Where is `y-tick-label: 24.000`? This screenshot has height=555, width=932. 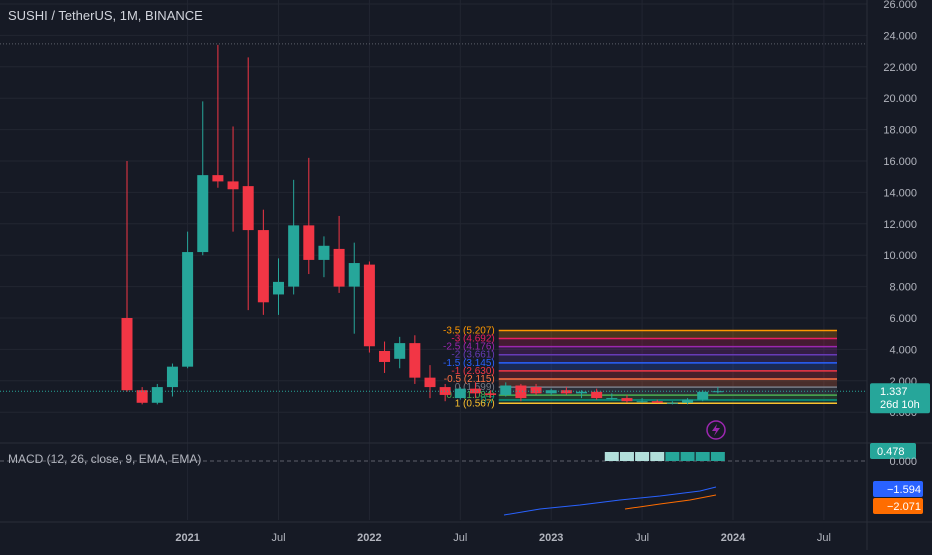
y-tick-label: 24.000 is located at coordinates (900, 36).